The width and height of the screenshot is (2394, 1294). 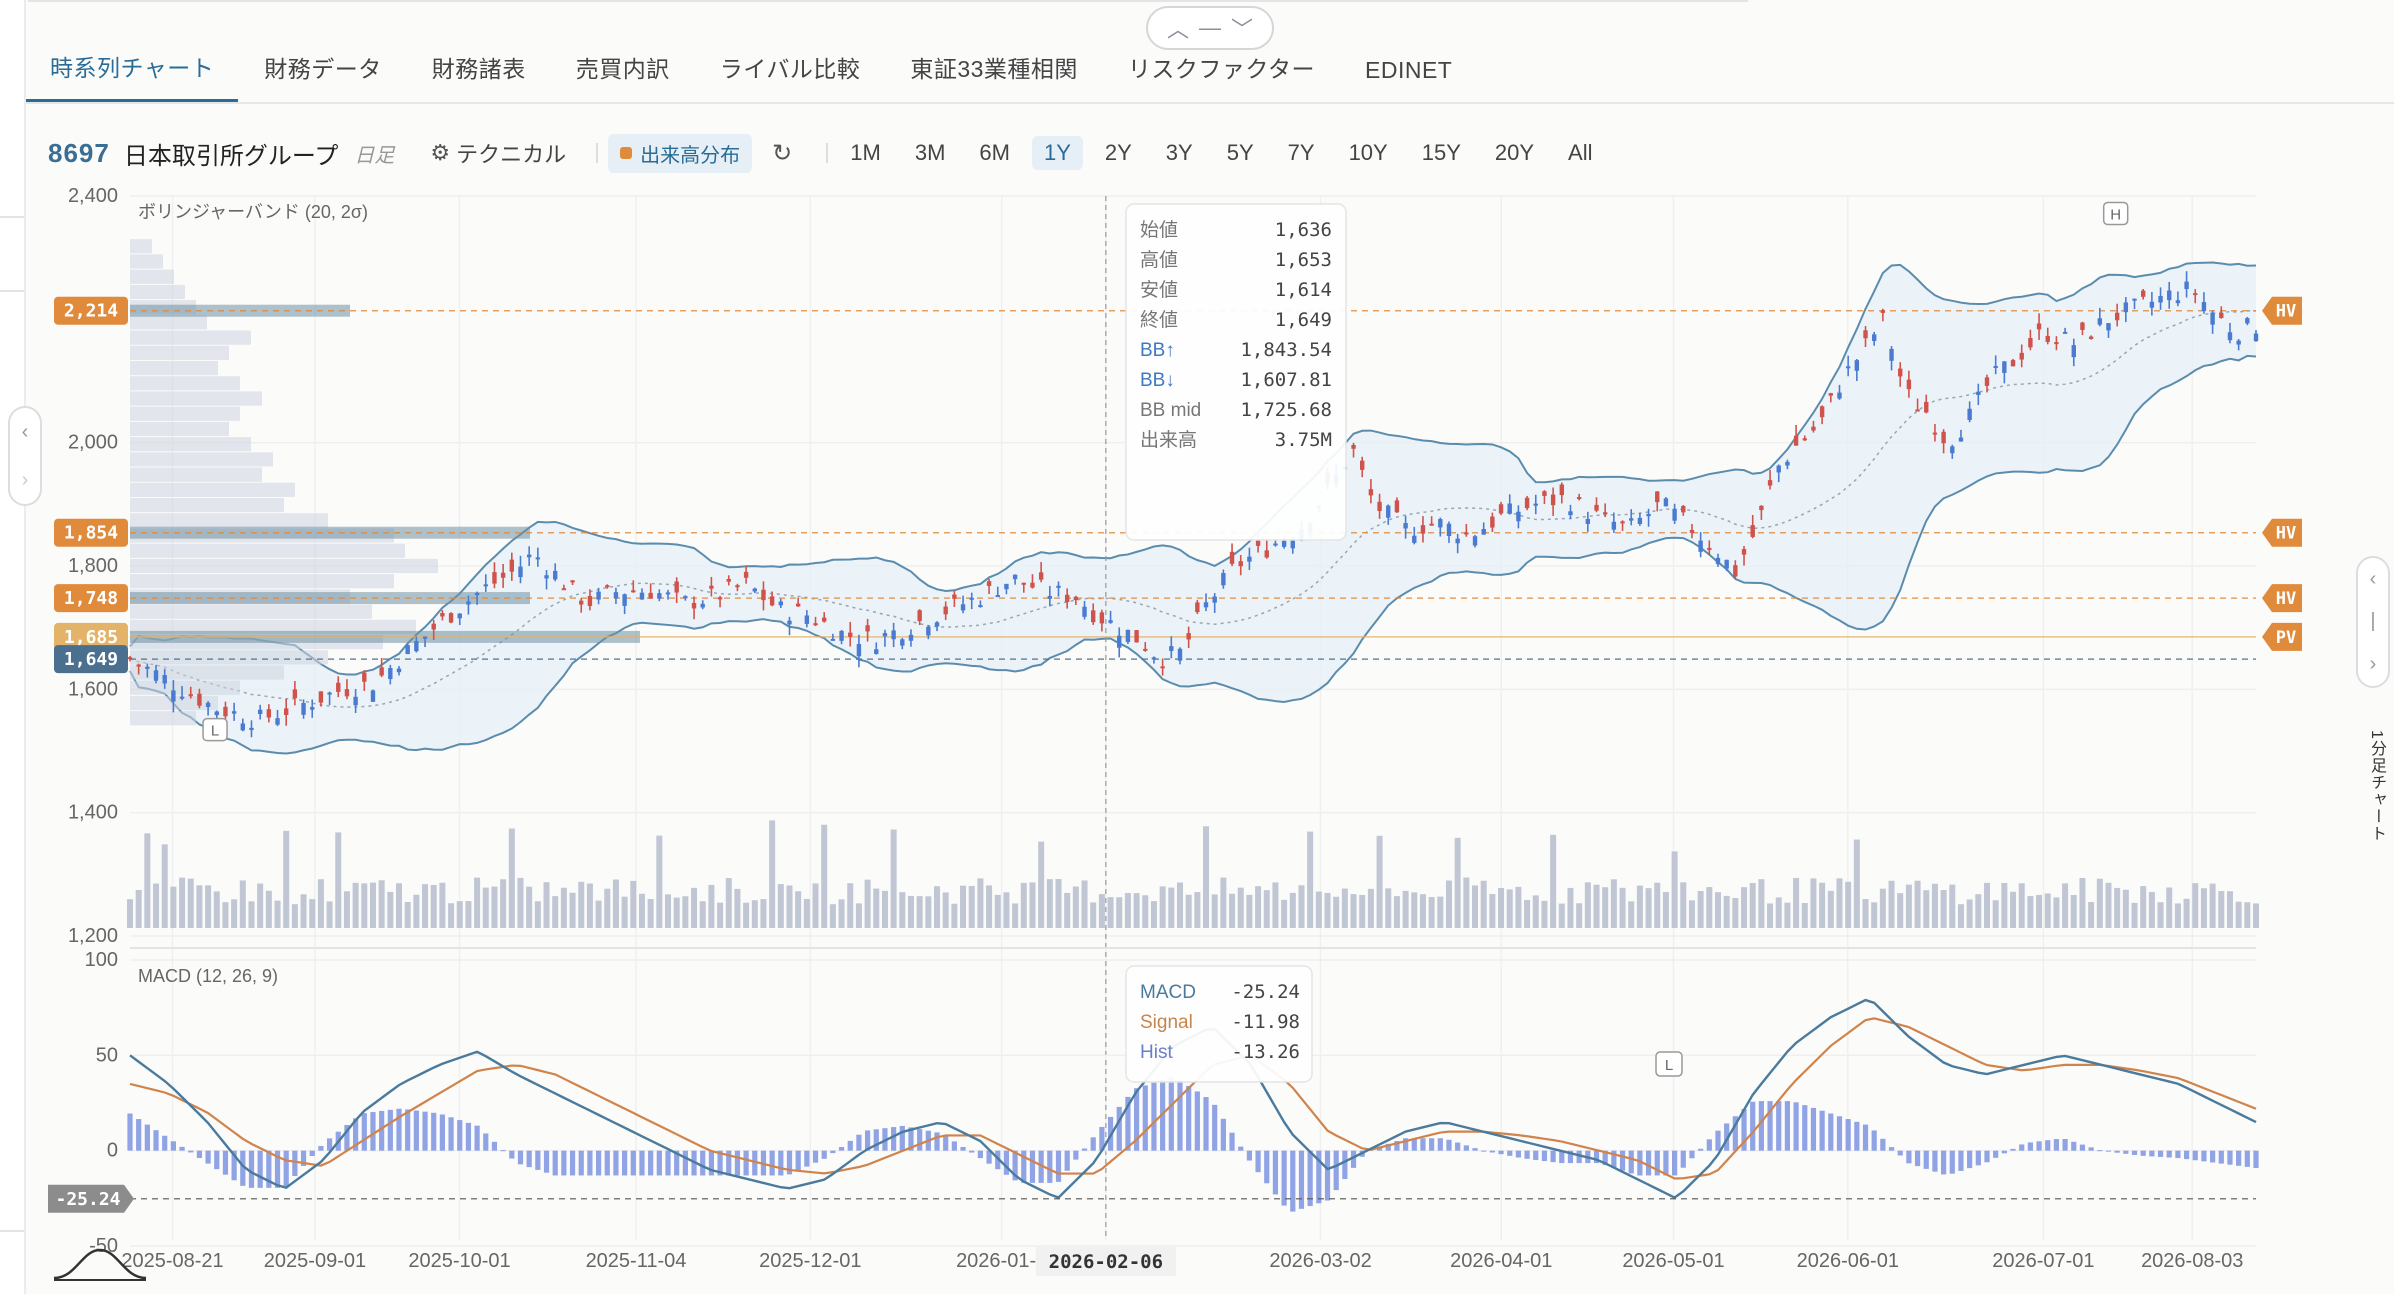 What do you see at coordinates (2373, 622) in the screenshot?
I see `right-panel-handle: ‹ | ›` at bounding box center [2373, 622].